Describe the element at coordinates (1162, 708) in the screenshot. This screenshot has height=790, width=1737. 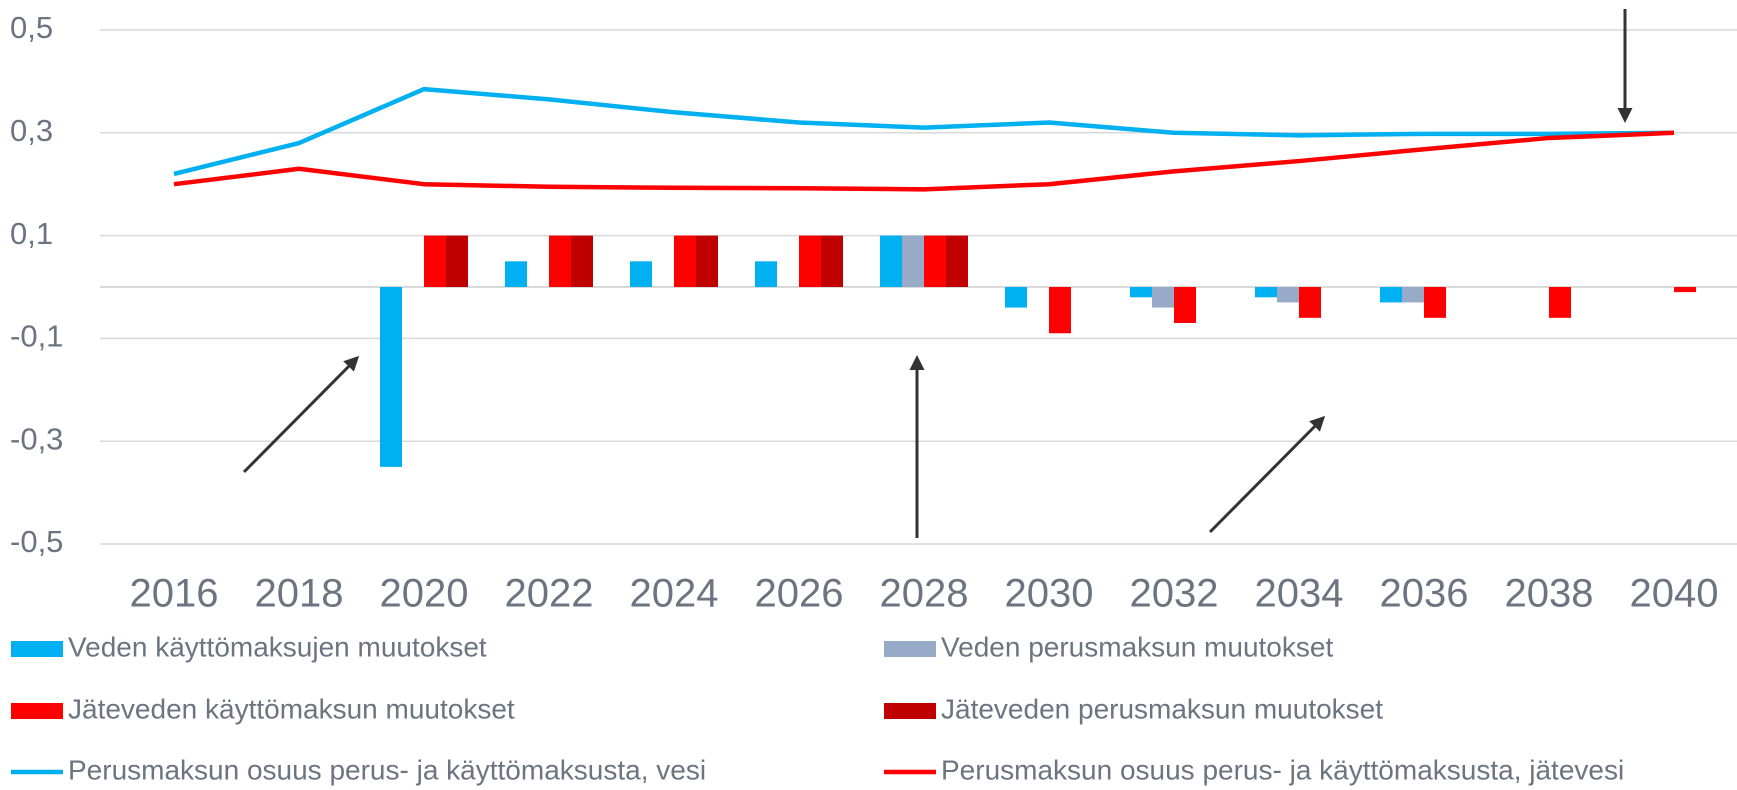
I see `legend-label: Jäteveden perusmaksun muutokset` at that location.